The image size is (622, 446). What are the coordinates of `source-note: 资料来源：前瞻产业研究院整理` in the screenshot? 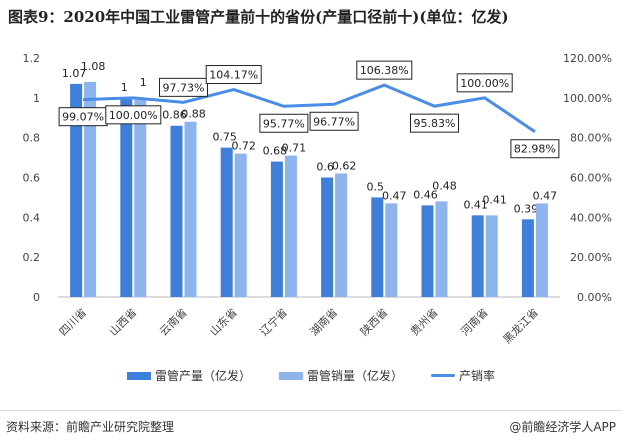 It's located at (90, 427).